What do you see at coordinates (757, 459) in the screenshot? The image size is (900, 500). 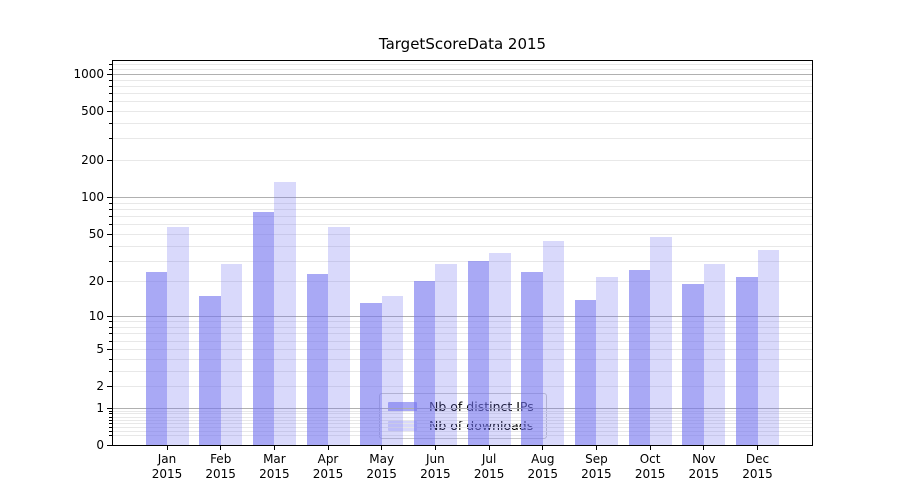 I see `x-tick-month: Dec` at bounding box center [757, 459].